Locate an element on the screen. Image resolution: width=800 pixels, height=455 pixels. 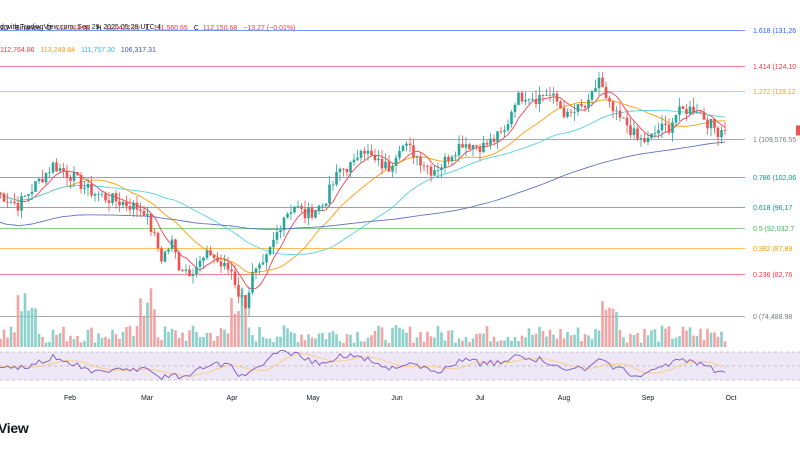
fib-label-1: 1 (109,576.55 is located at coordinates (774, 140).